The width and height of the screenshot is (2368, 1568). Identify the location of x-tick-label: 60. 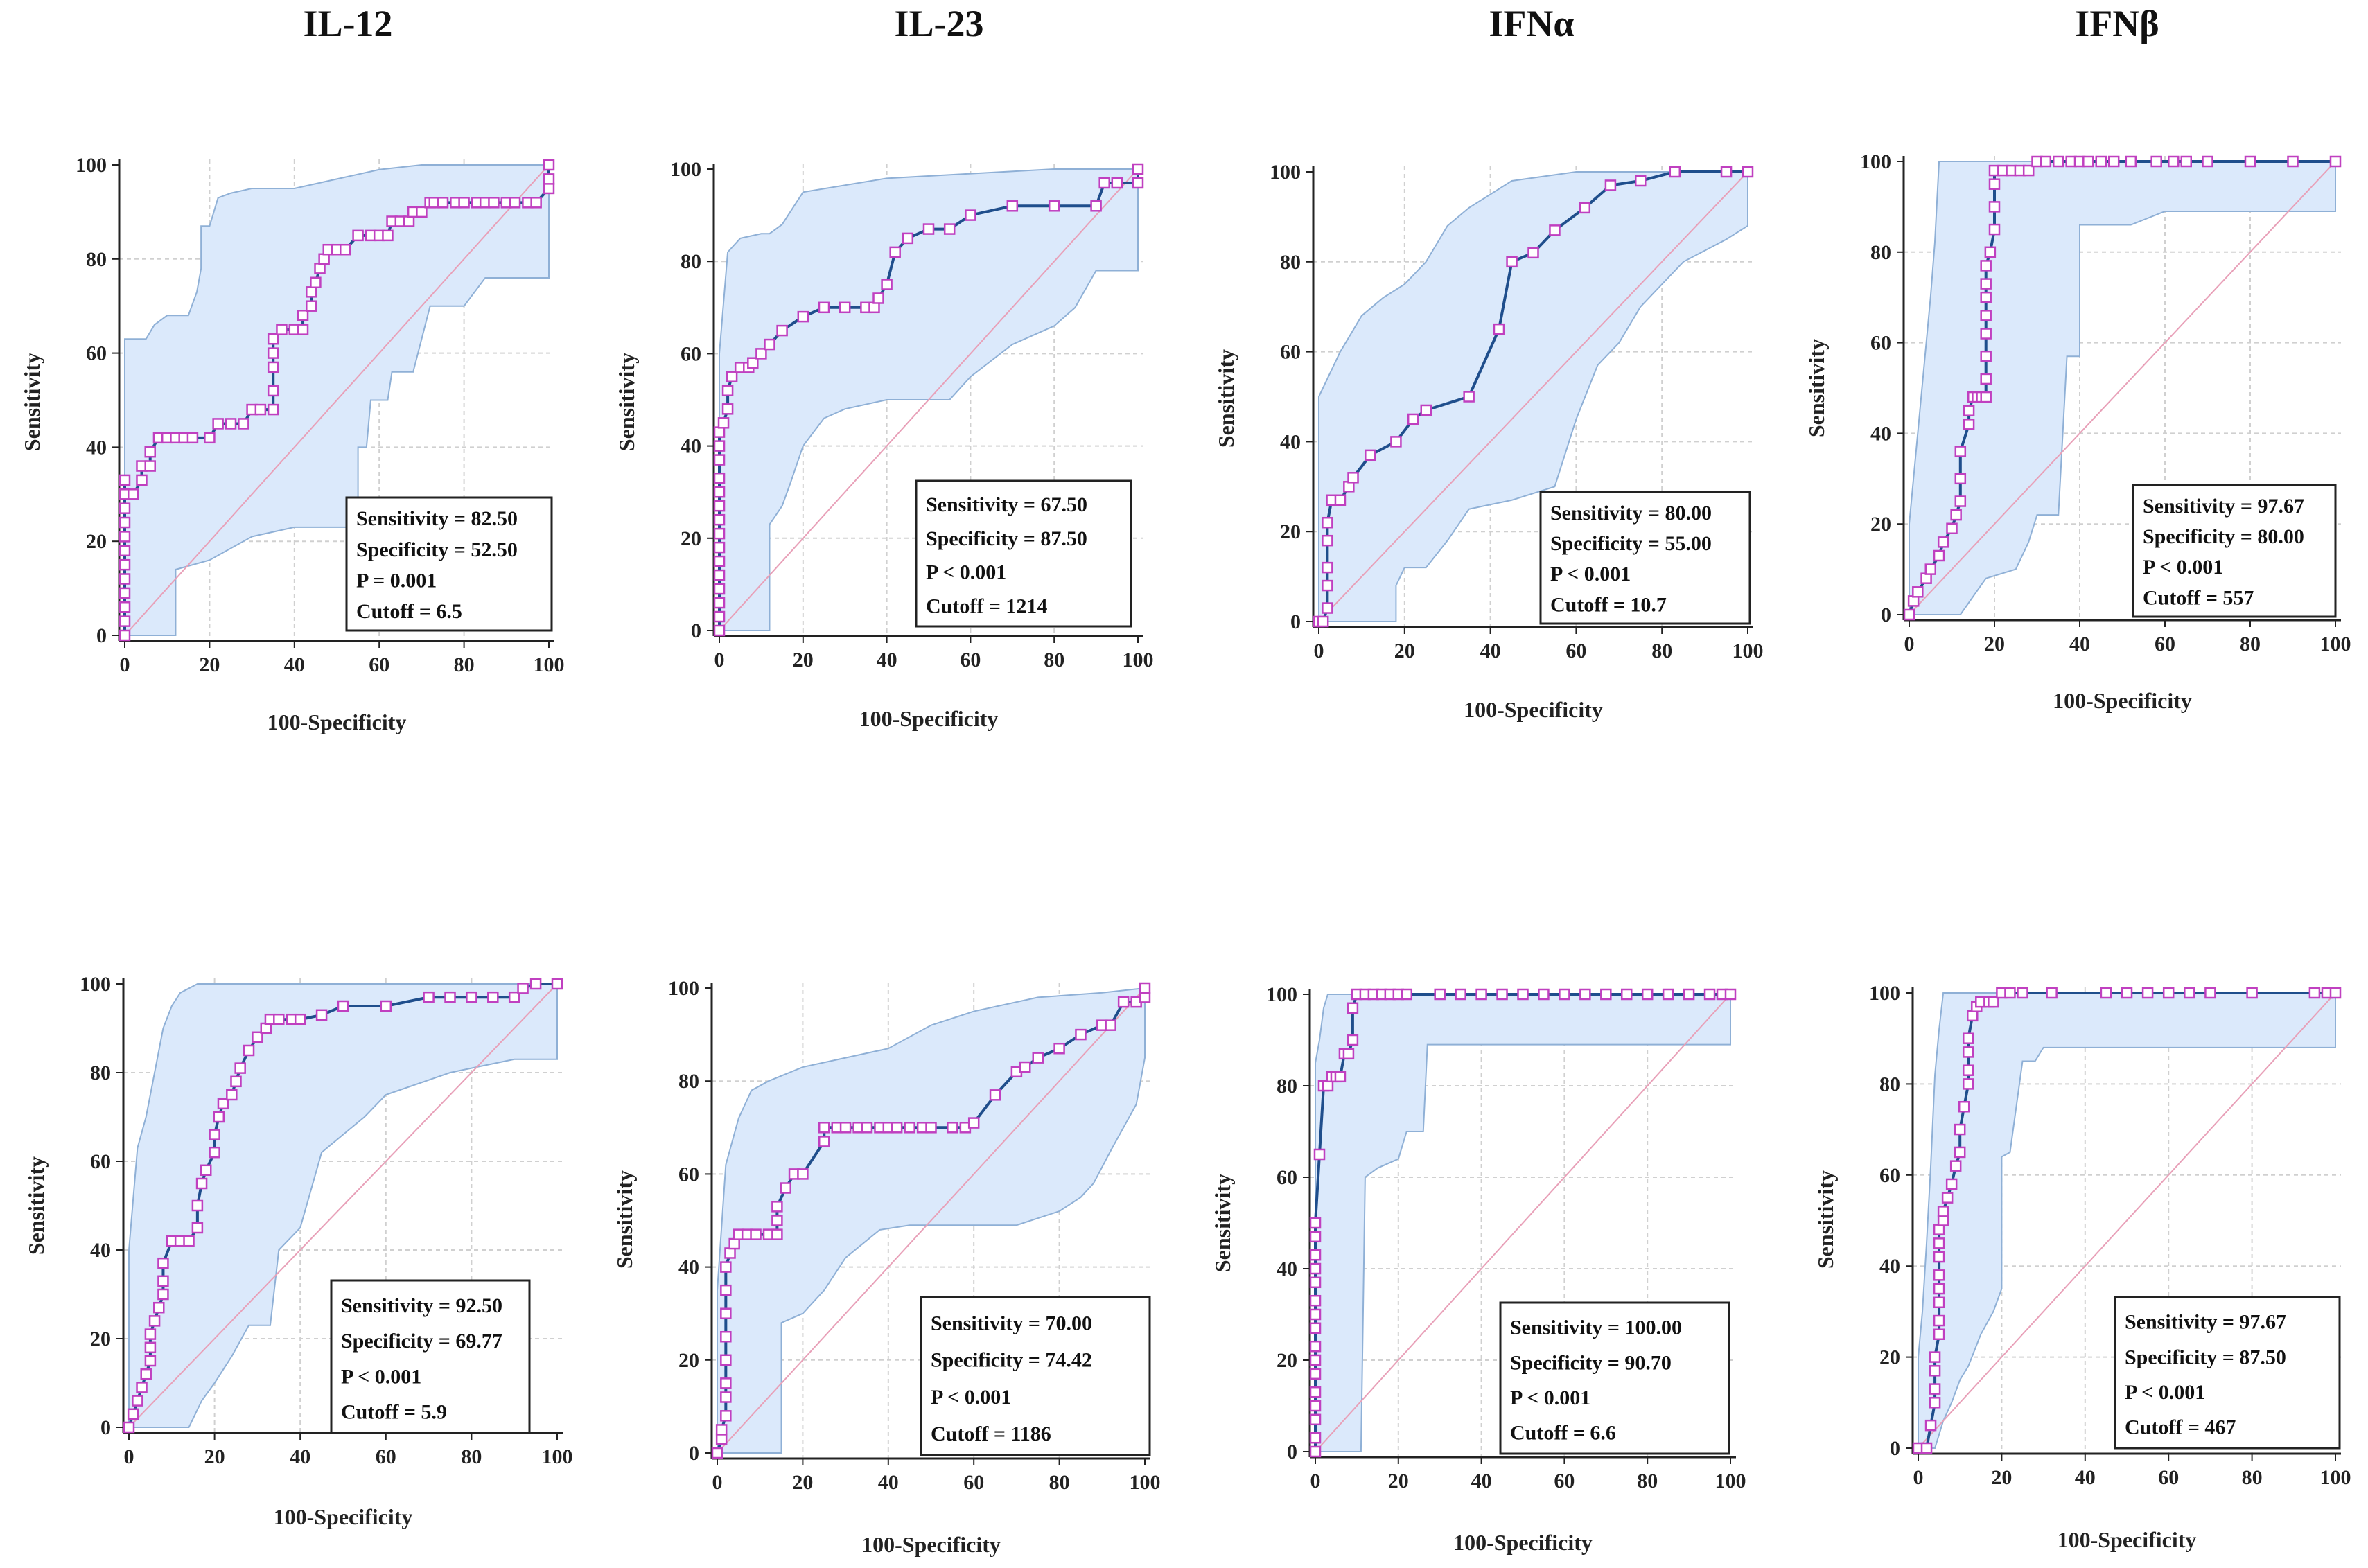
(1564, 1481).